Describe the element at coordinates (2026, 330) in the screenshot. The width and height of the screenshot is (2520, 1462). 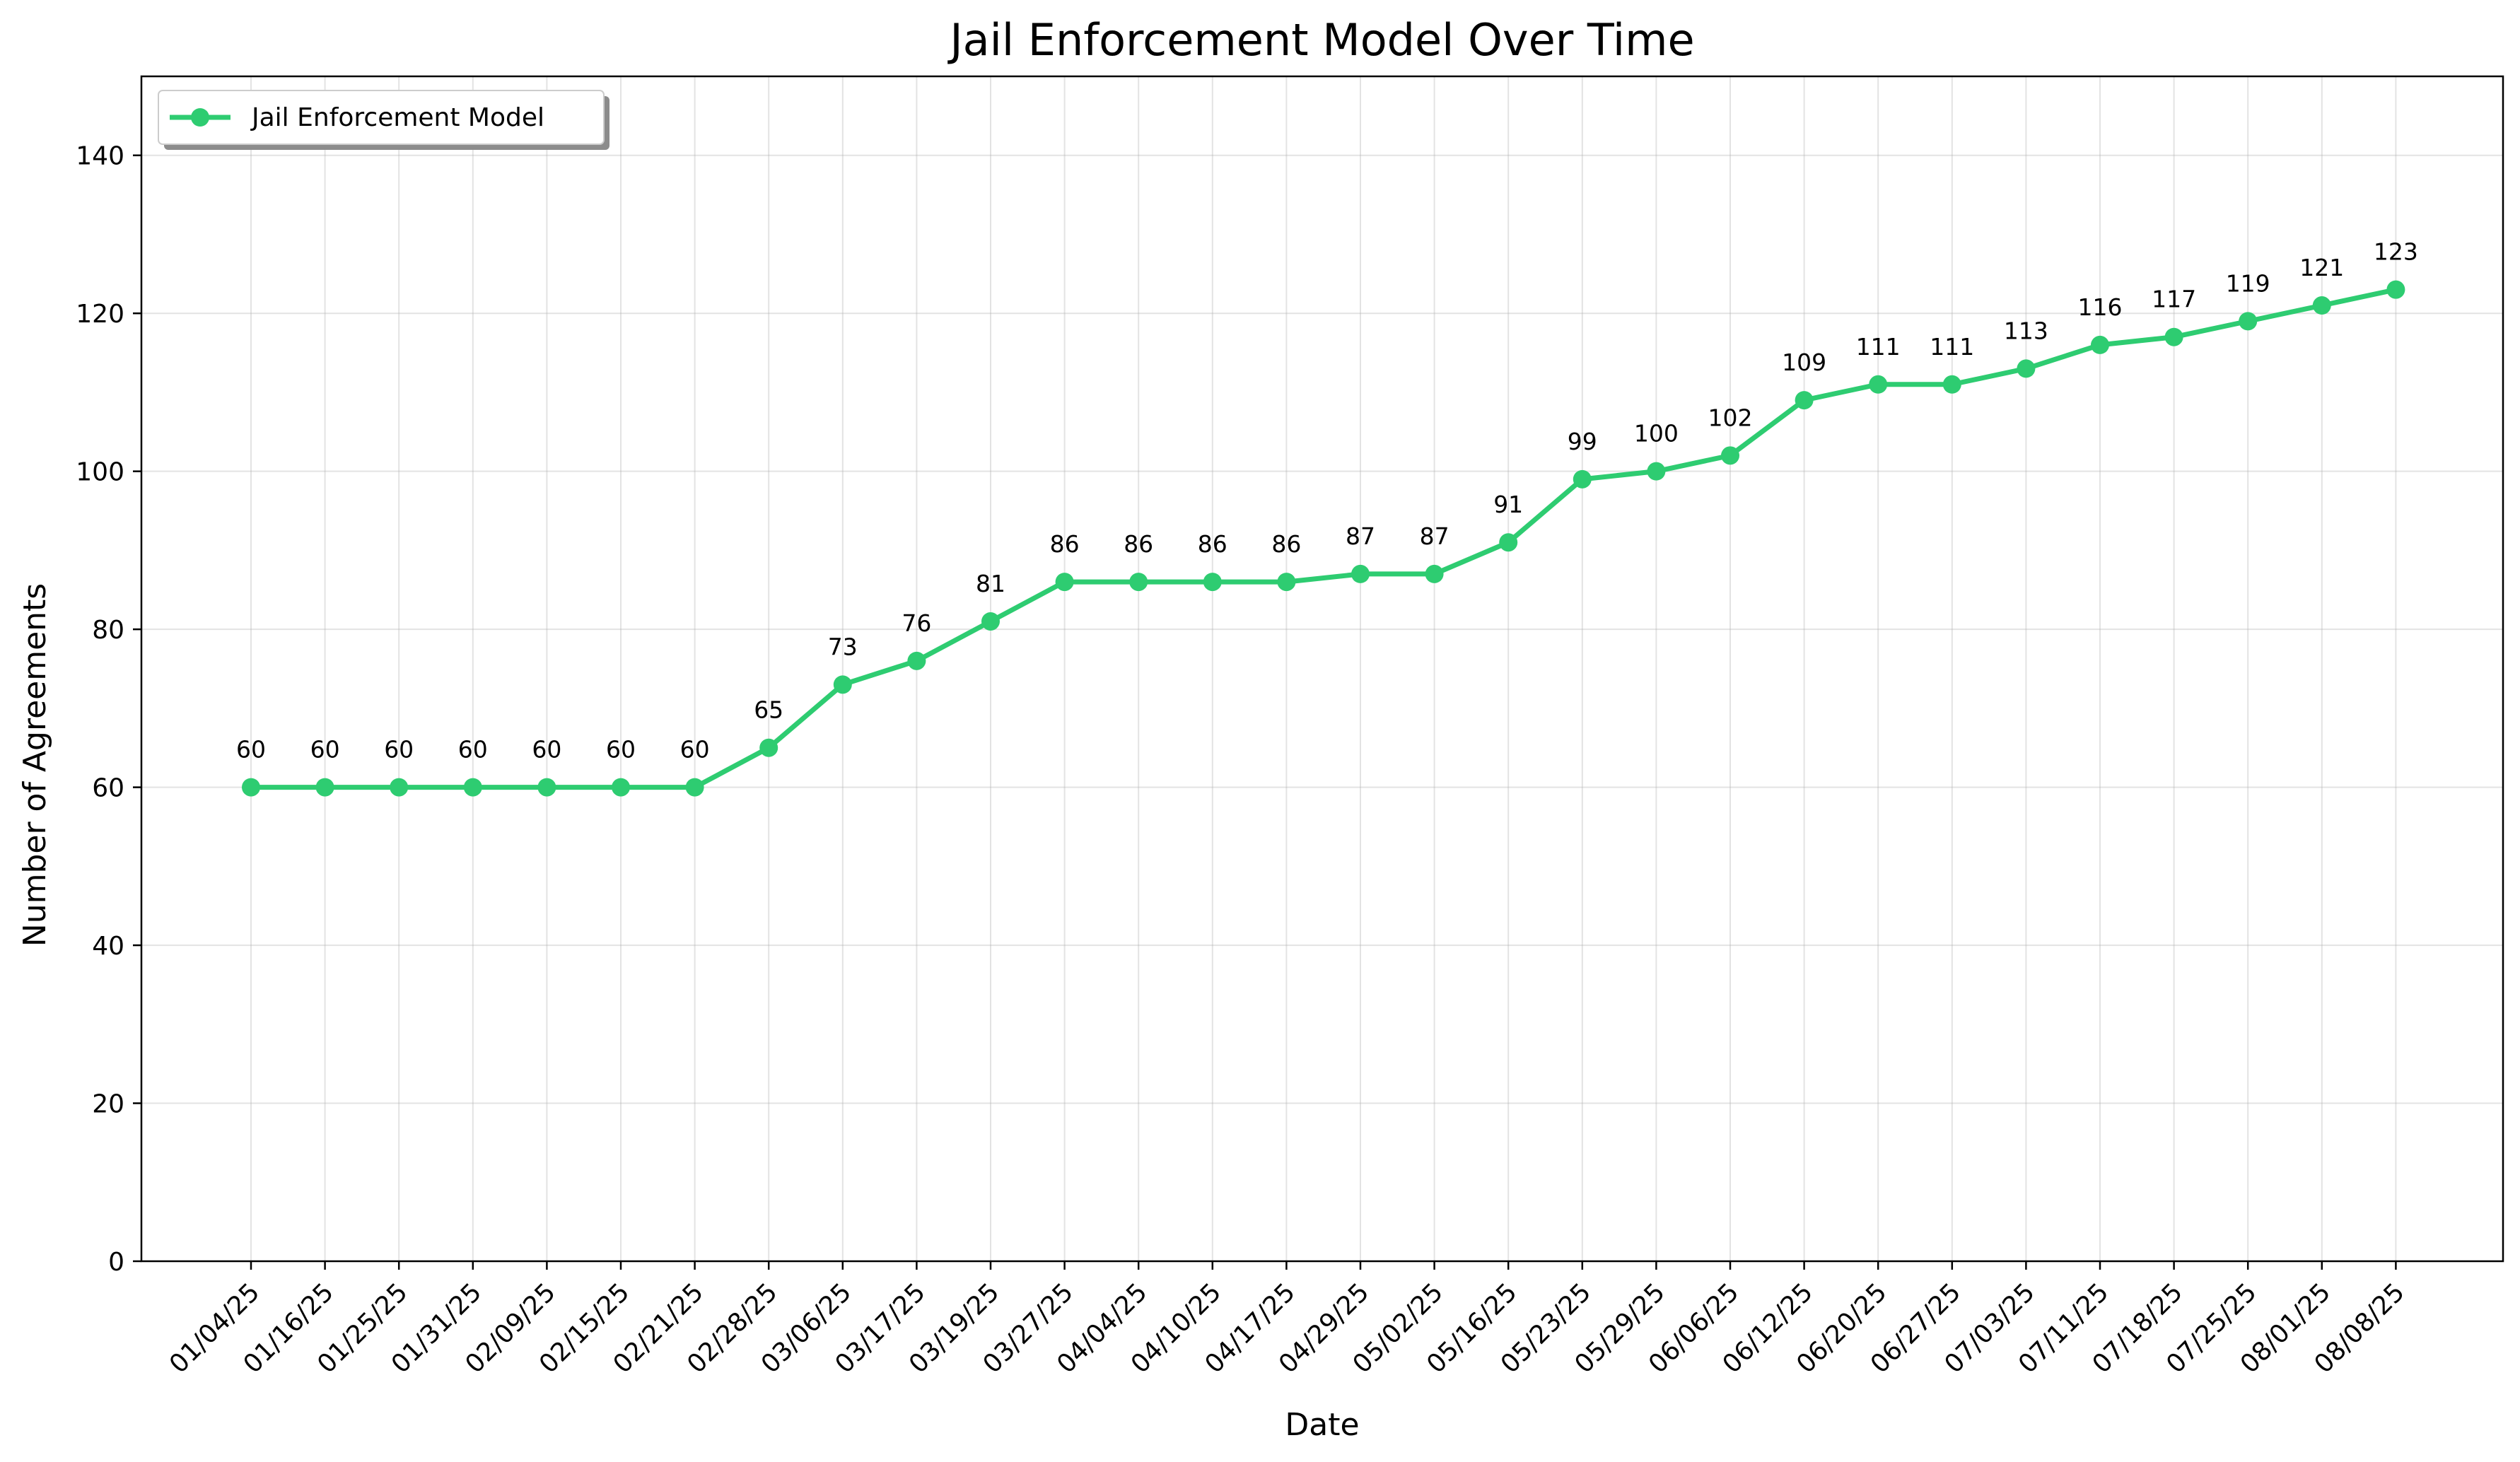
I see `data-label: 113` at that location.